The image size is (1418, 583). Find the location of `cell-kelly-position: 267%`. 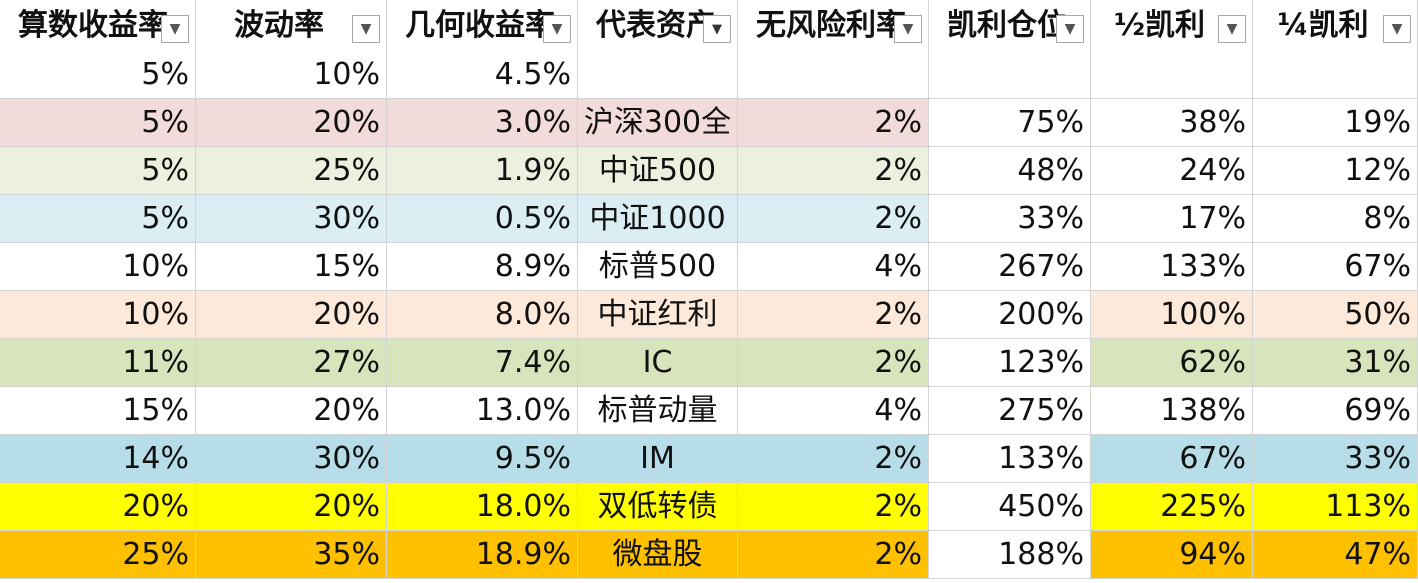

cell-kelly-position: 267% is located at coordinates (1010, 267).